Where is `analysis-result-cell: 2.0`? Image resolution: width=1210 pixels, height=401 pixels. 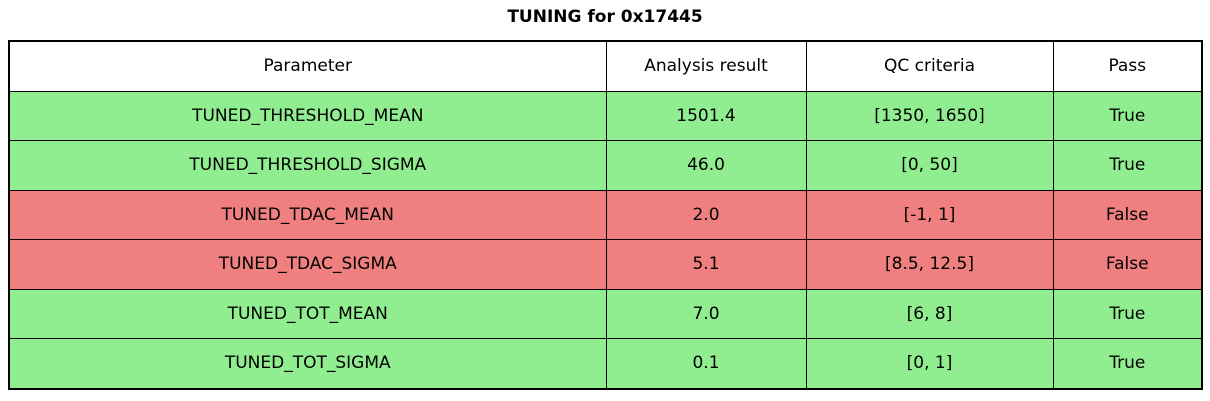 analysis-result-cell: 2.0 is located at coordinates (706, 214).